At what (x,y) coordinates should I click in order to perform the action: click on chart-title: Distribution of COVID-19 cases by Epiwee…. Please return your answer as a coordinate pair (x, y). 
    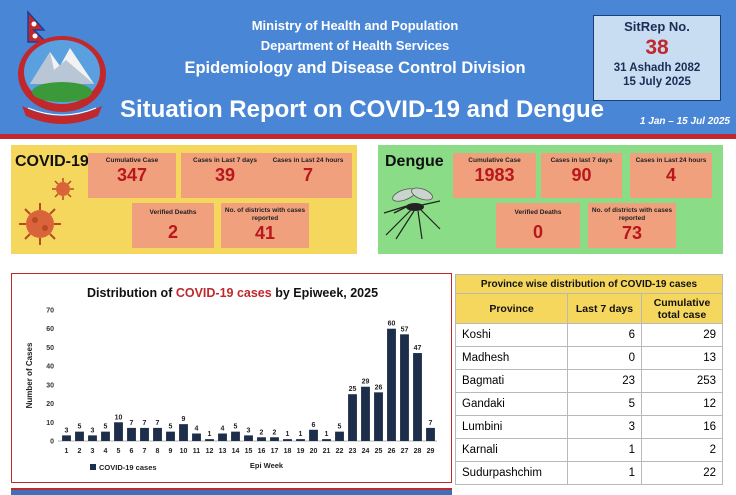
    Looking at the image, I should click on (232, 293).